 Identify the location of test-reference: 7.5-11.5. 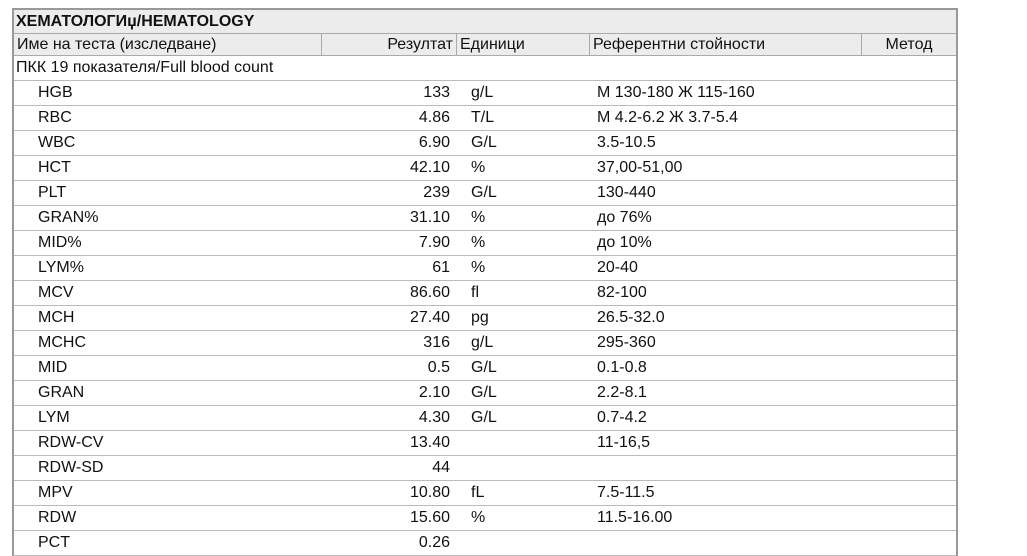
(626, 492).